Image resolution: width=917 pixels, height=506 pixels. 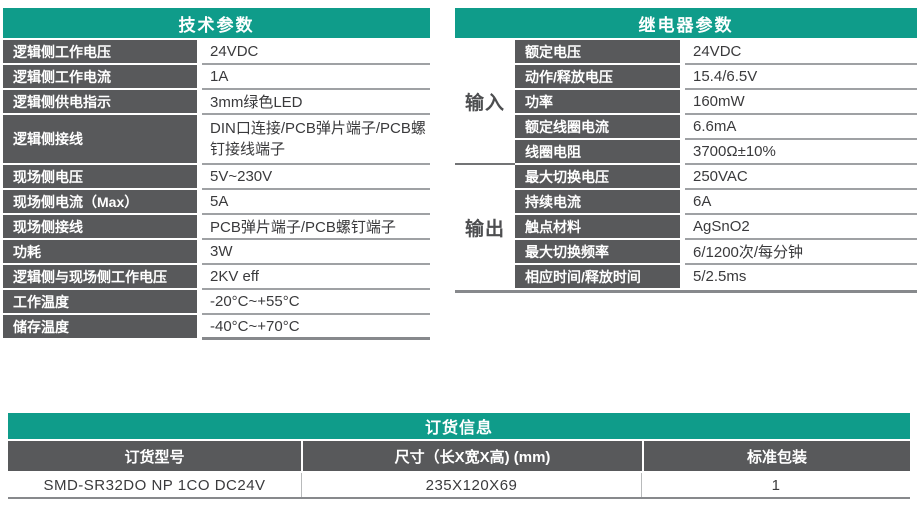 What do you see at coordinates (459, 426) in the screenshot?
I see `order-info-title: 订货信息` at bounding box center [459, 426].